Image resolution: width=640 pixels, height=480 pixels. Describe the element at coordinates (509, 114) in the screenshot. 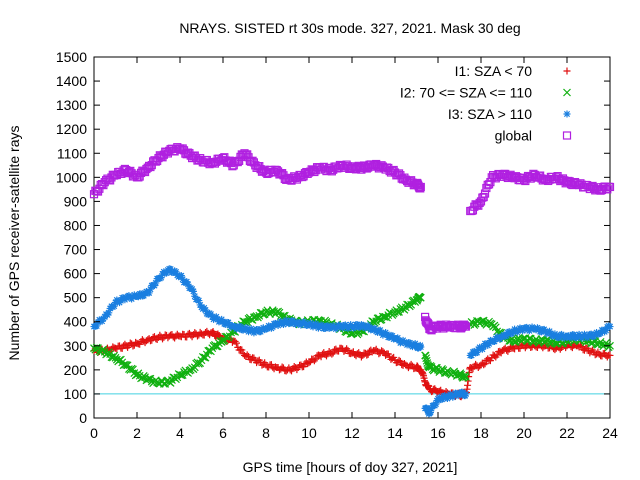

I see `legend-item-3: I3: SZA > 110` at that location.